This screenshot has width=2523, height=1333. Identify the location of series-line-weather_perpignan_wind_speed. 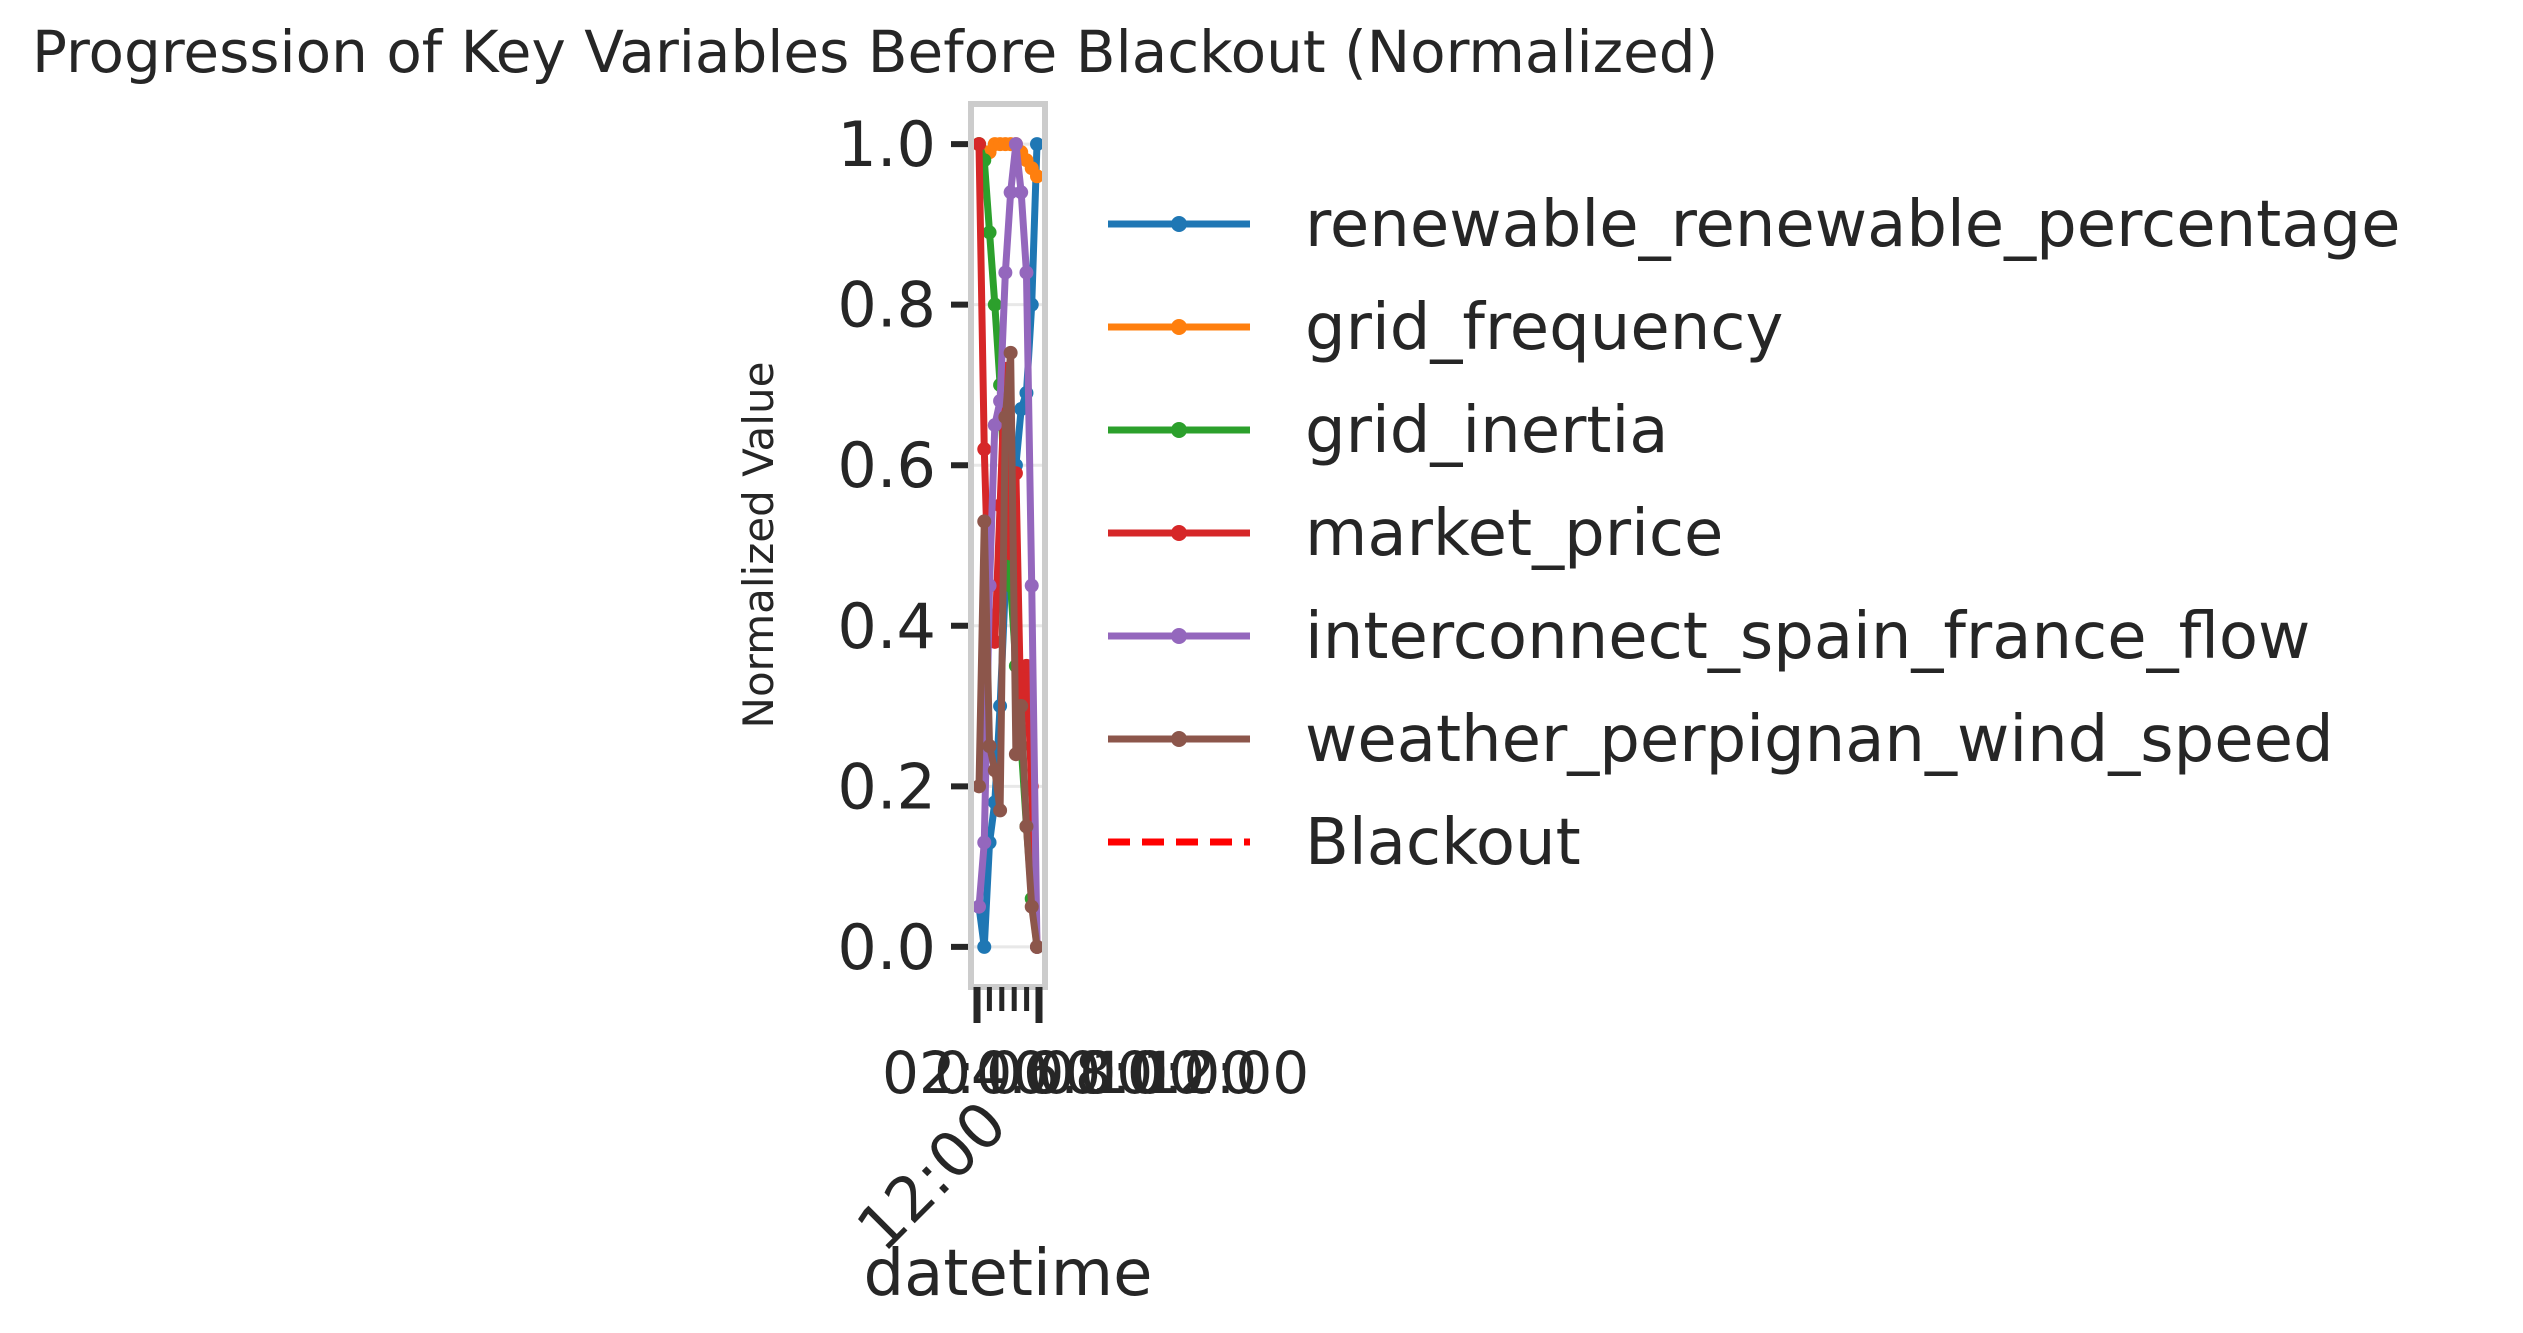
(1008, 648).